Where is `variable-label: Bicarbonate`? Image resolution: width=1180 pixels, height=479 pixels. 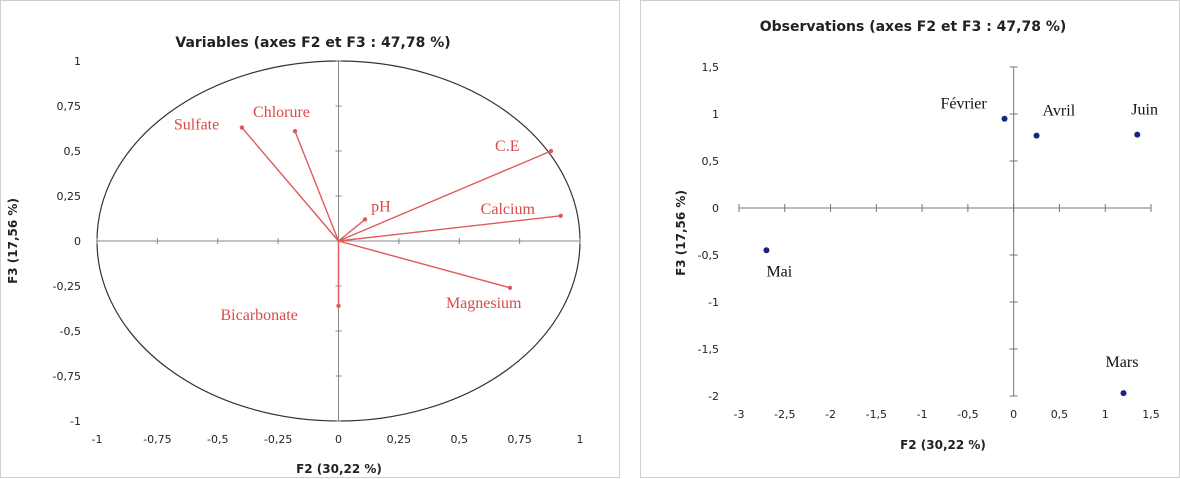
variable-label: Bicarbonate is located at coordinates (259, 315).